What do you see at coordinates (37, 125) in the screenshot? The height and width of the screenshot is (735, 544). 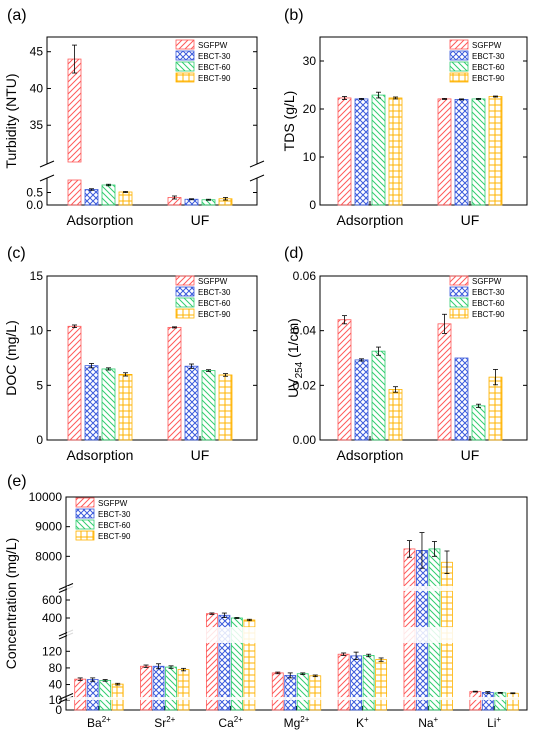 I see `y-tick-label: 35` at bounding box center [37, 125].